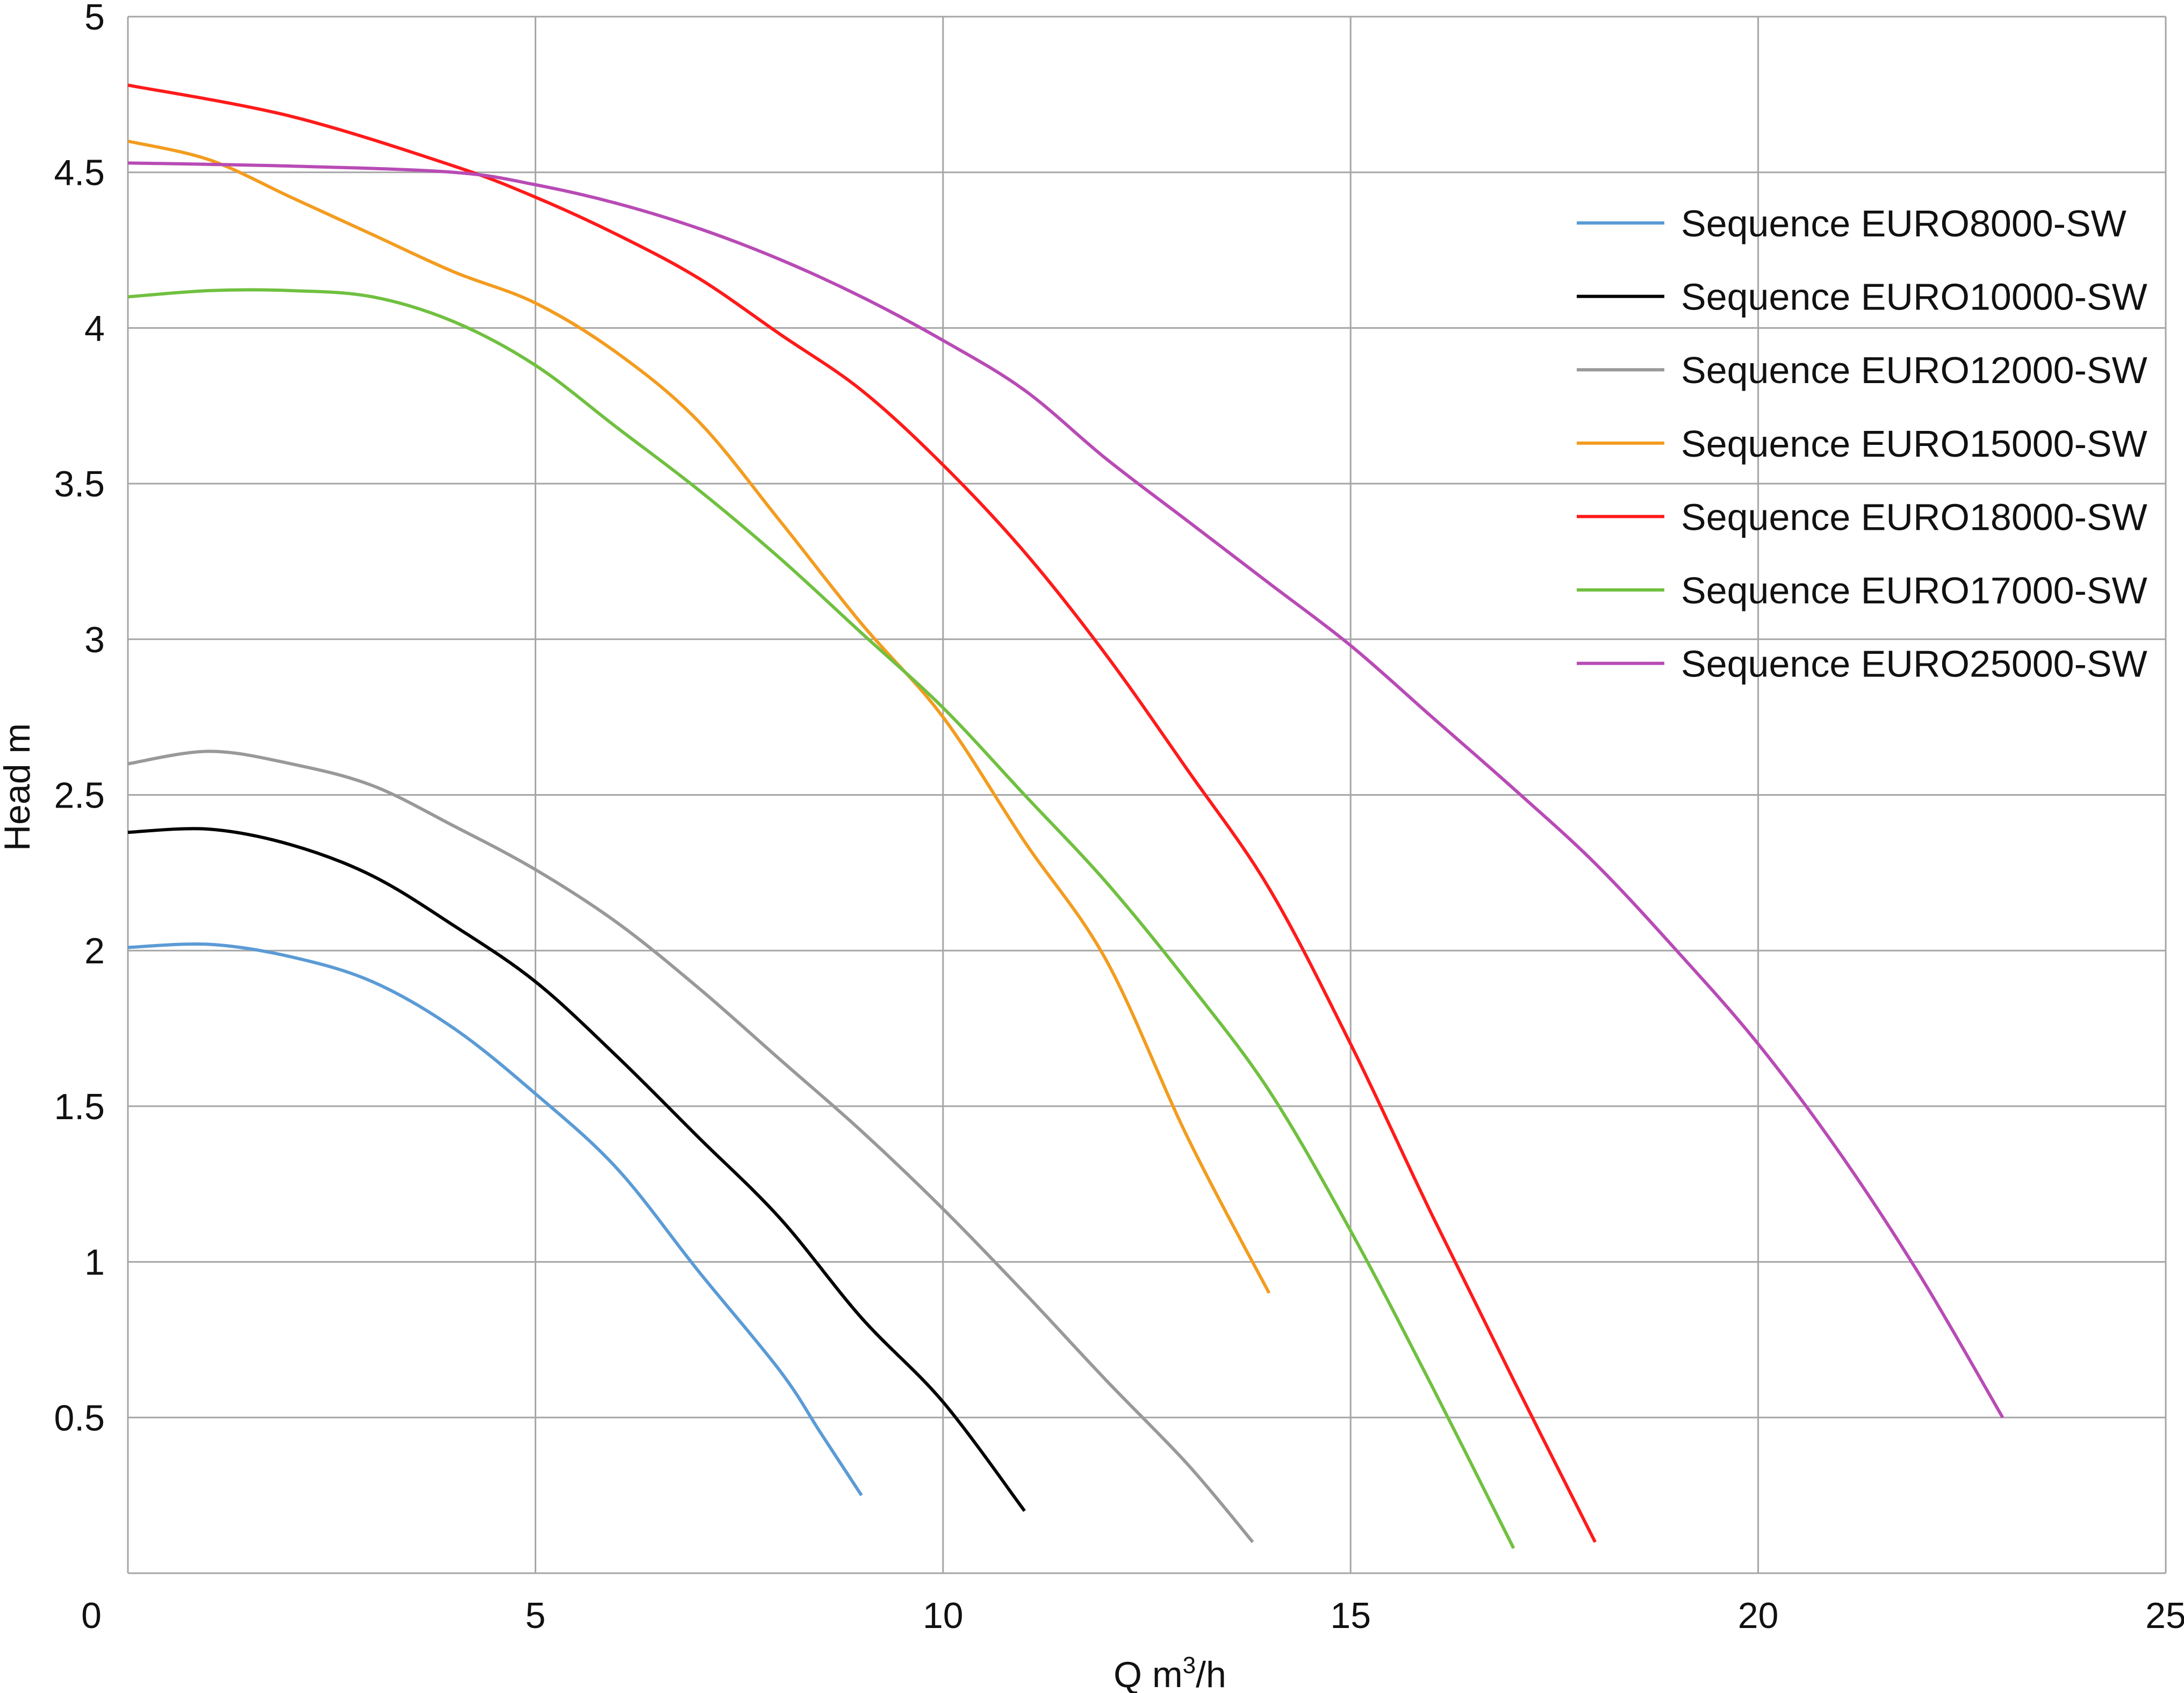  I want to click on y-tick-label: 3, so click(94, 639).